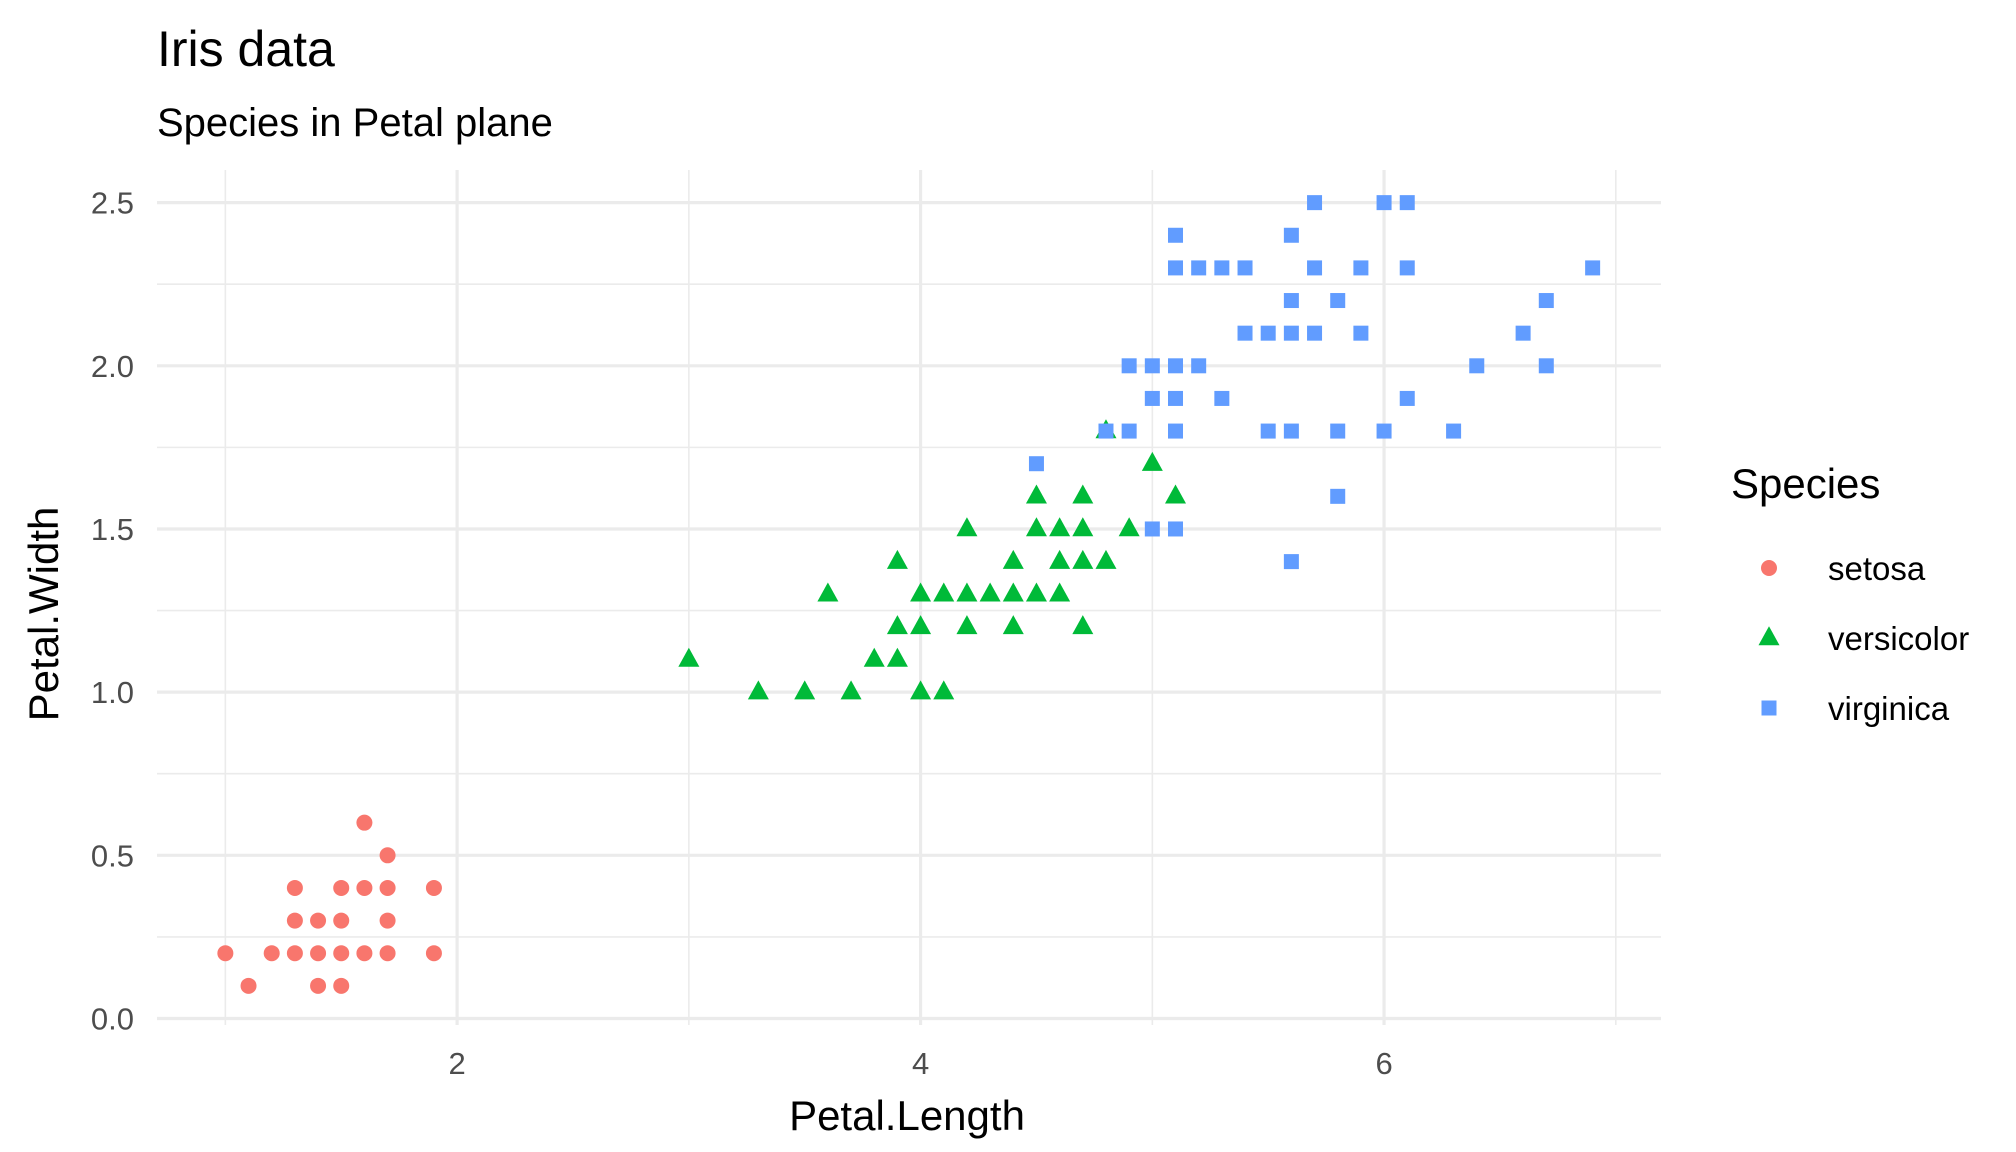 The image size is (2016, 1152). I want to click on x-axis-ticks: 2 4 6, so click(920, 1063).